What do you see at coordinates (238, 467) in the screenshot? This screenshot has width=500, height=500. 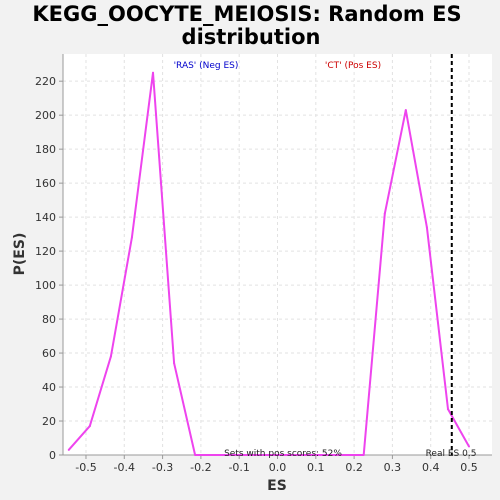 I see `x-tick-label: -0.1` at bounding box center [238, 467].